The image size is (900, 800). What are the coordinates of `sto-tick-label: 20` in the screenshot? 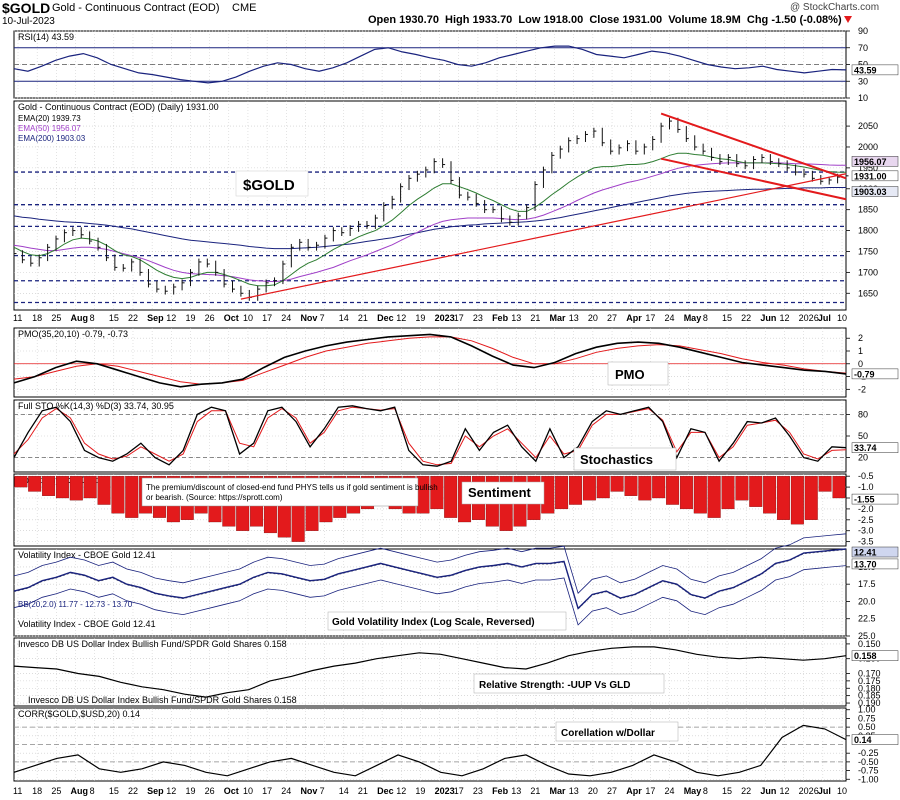 It's located at (863, 458).